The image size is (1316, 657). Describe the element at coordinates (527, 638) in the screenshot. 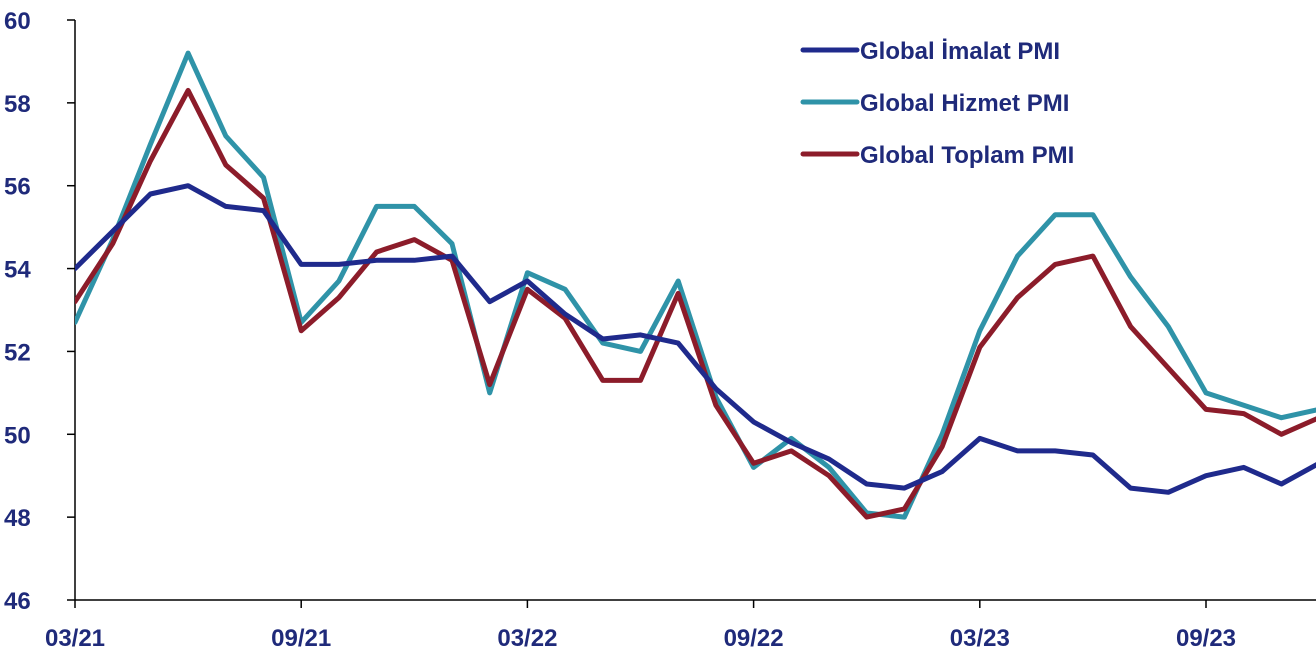

I see `x-tick-label: 03/22` at that location.